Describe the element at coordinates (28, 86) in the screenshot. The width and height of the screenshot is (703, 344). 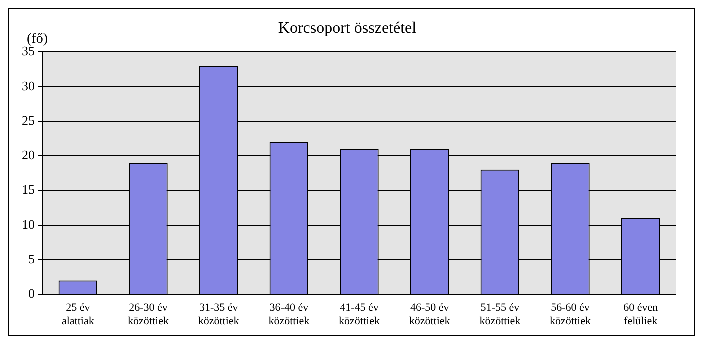
I see `y-tick-label: 30` at that location.